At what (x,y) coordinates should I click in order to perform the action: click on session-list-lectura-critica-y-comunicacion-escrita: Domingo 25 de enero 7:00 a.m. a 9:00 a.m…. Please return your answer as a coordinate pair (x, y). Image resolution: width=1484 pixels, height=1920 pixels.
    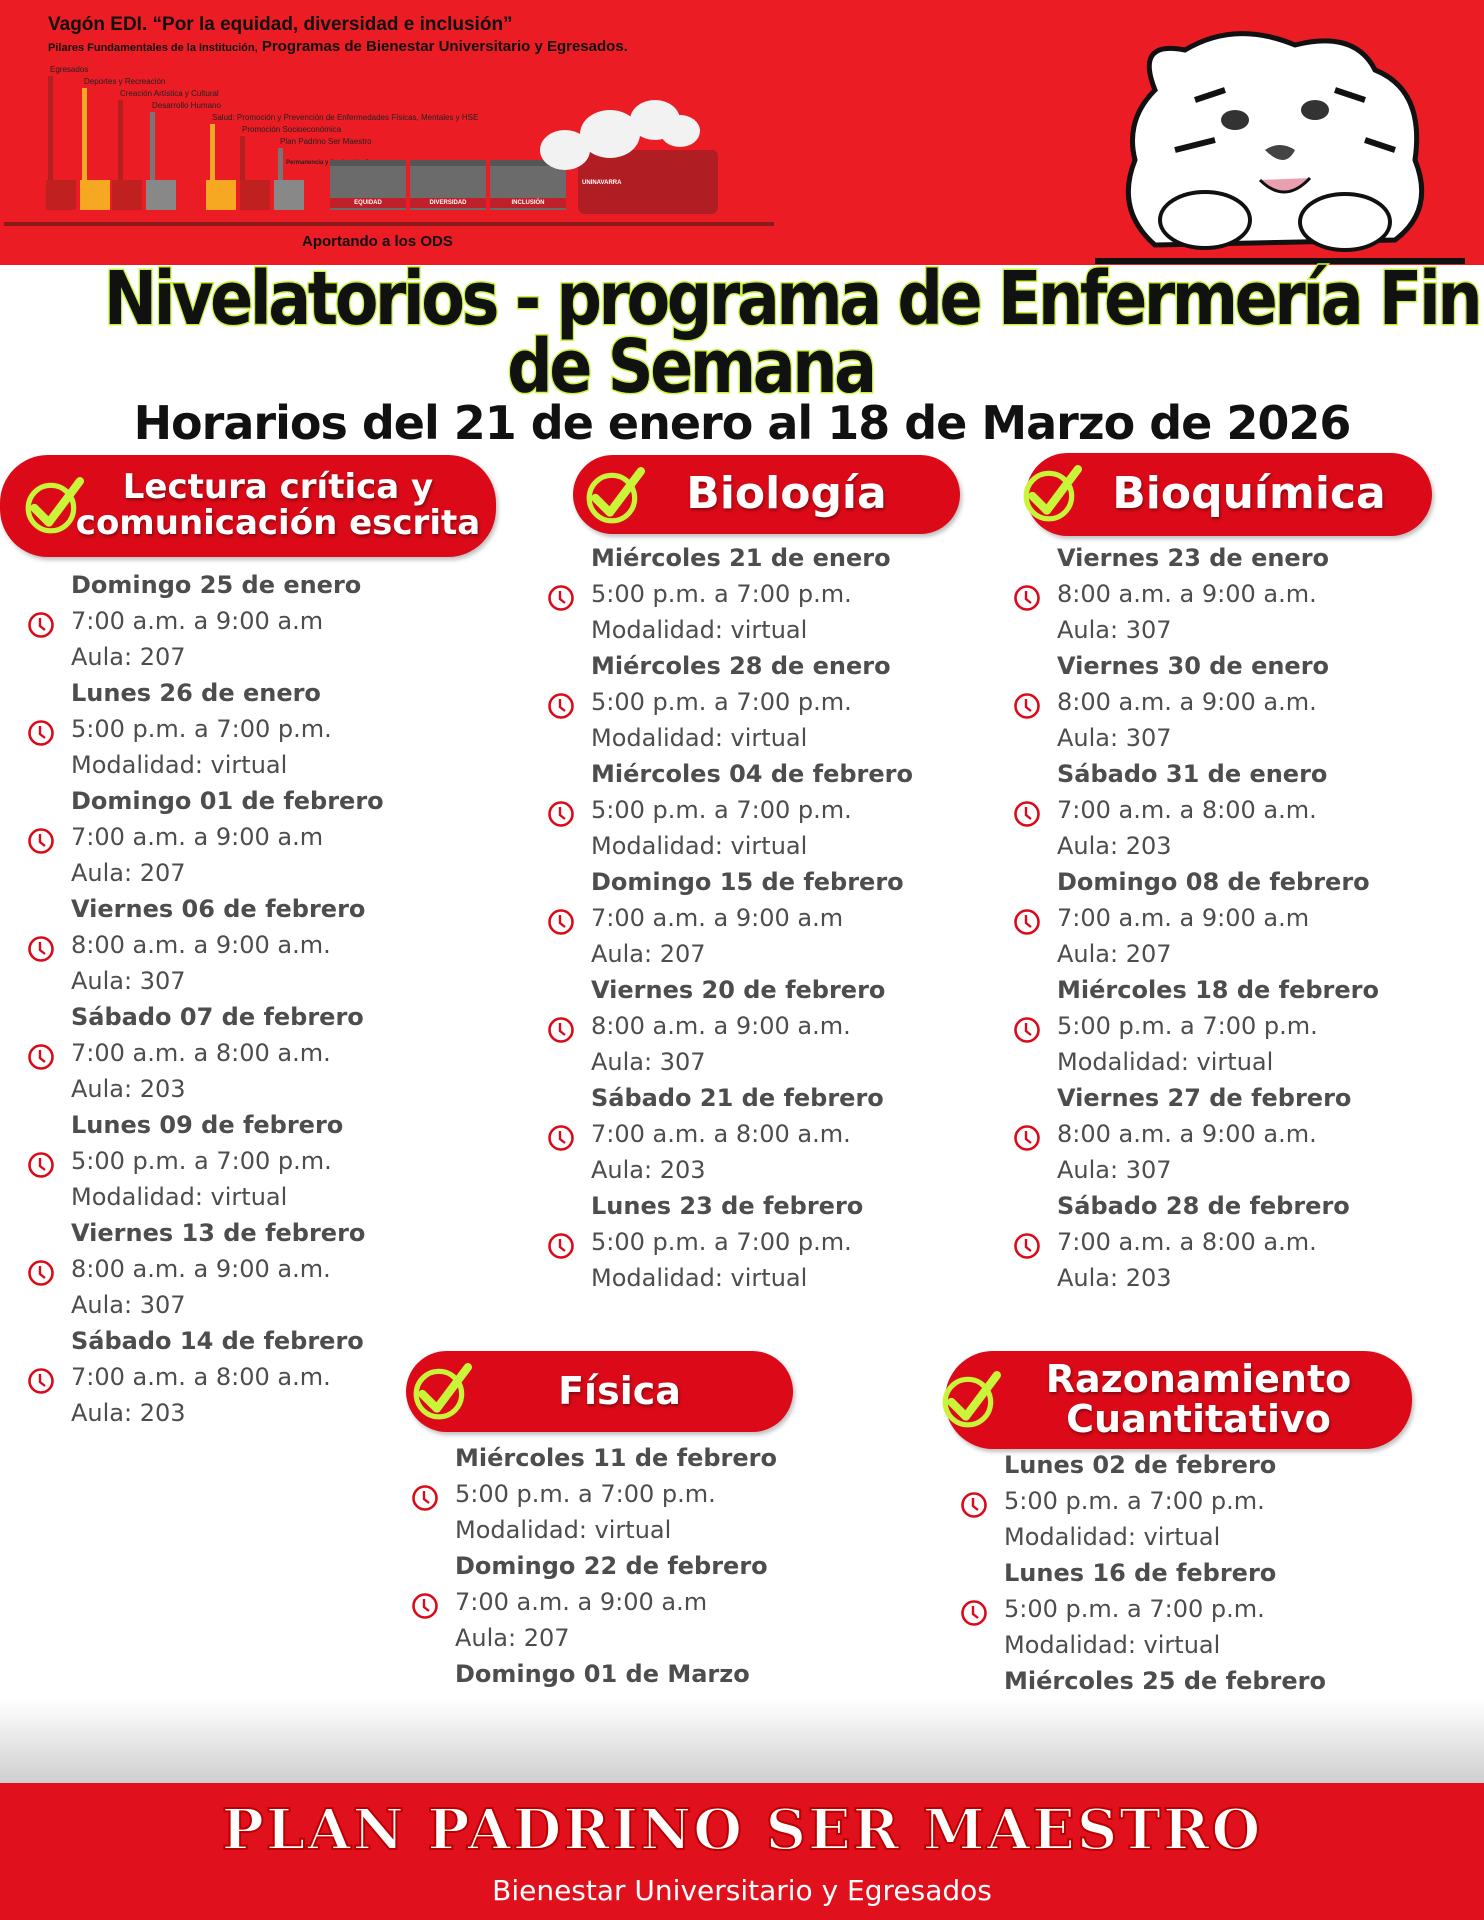
    Looking at the image, I should click on (206, 999).